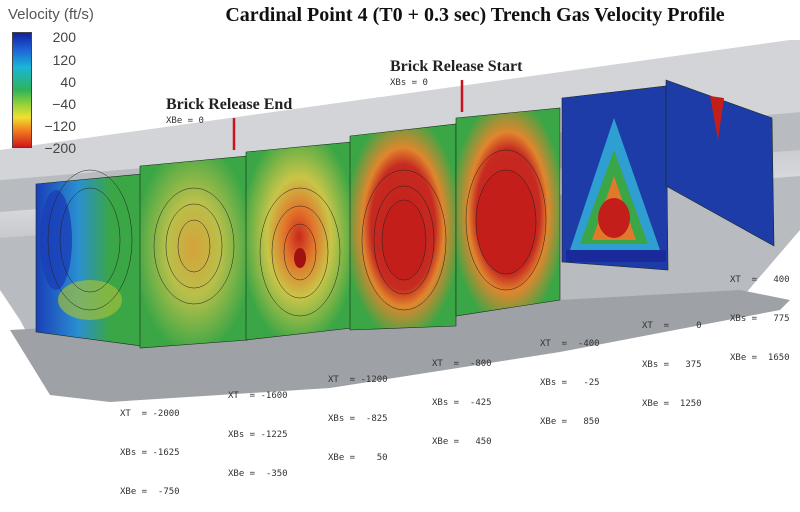 This screenshot has width=800, height=512. Describe the element at coordinates (358, 413) in the screenshot. I see `section-coords: XT = -1200 XBs = -825 XBe = 50` at that location.